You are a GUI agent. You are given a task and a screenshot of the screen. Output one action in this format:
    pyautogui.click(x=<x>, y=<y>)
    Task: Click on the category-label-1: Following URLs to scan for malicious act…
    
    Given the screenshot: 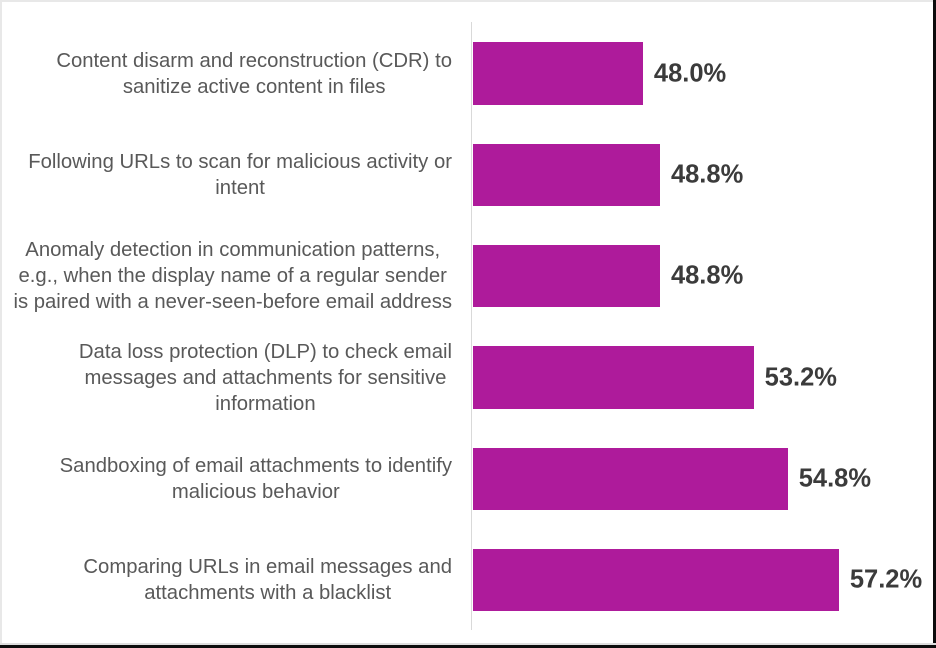 What is the action you would take?
    pyautogui.click(x=240, y=174)
    